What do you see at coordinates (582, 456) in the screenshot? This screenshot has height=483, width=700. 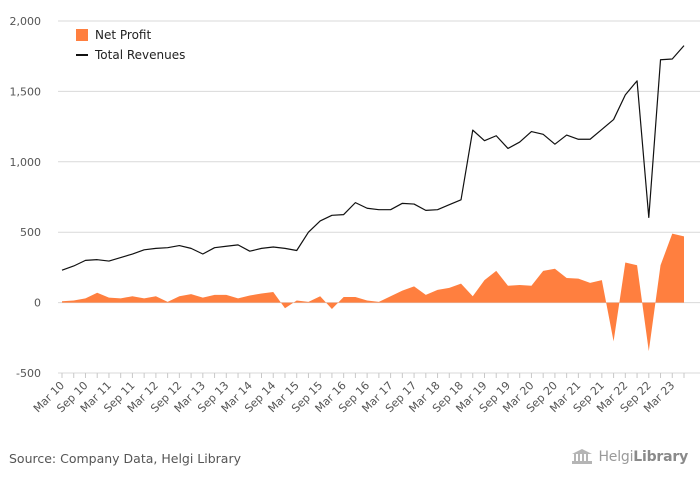 I see `library-building-icon` at bounding box center [582, 456].